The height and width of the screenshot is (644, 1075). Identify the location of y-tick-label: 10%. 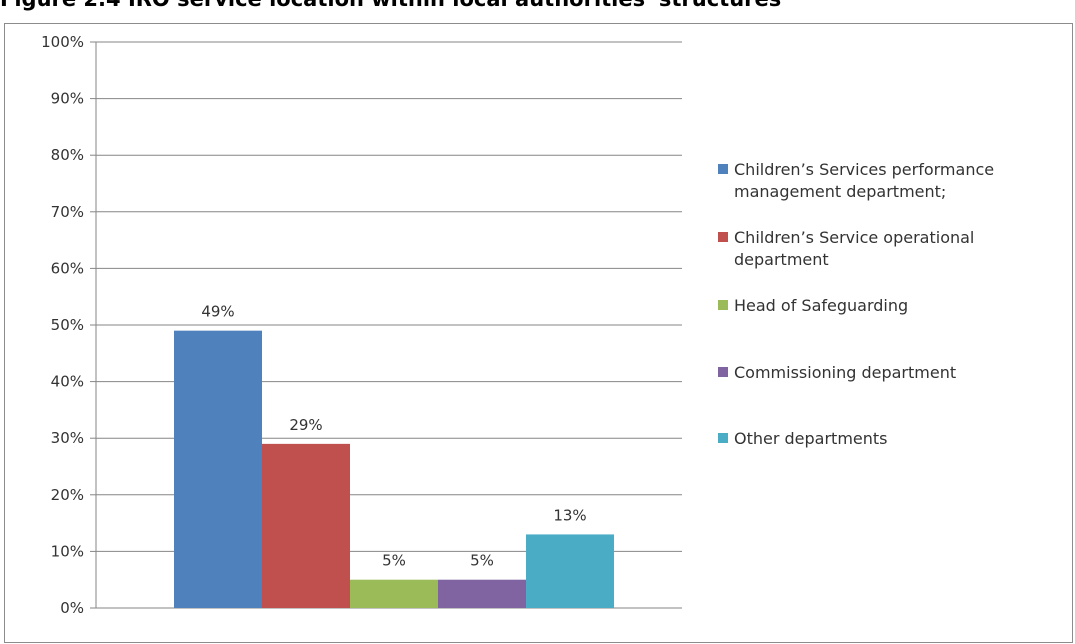
(67, 551).